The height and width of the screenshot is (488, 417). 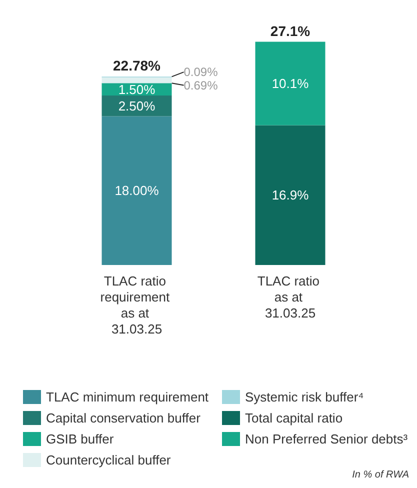 What do you see at coordinates (124, 418) in the screenshot?
I see `legend-label: Capital conservation buffer` at bounding box center [124, 418].